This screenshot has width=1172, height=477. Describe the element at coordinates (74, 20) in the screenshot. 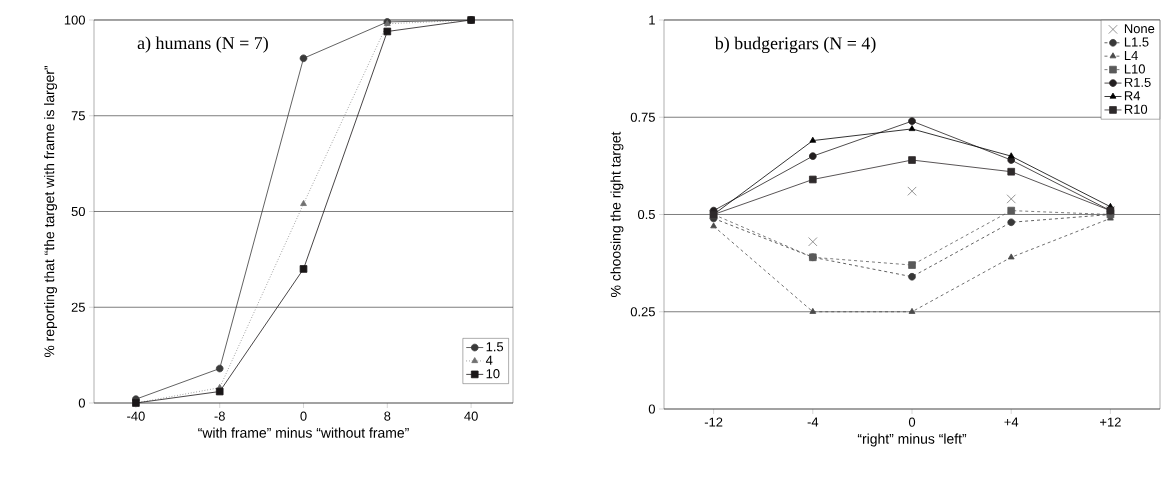

I see `y-tick-label: 100` at that location.